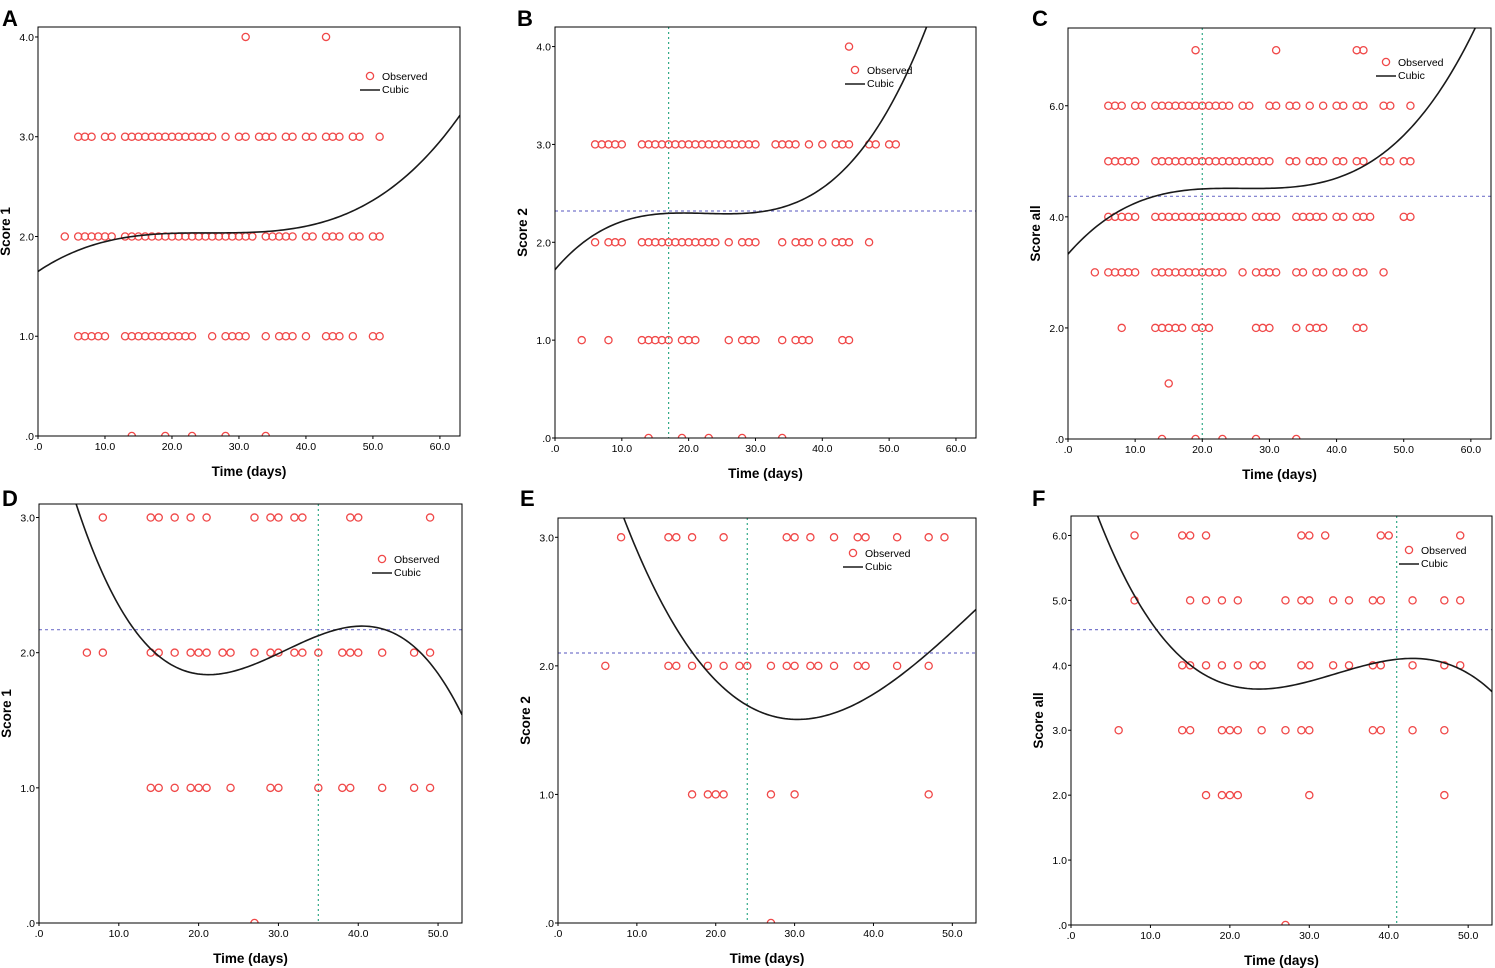  I want to click on x-tick-label: 60.0, so click(1471, 450).